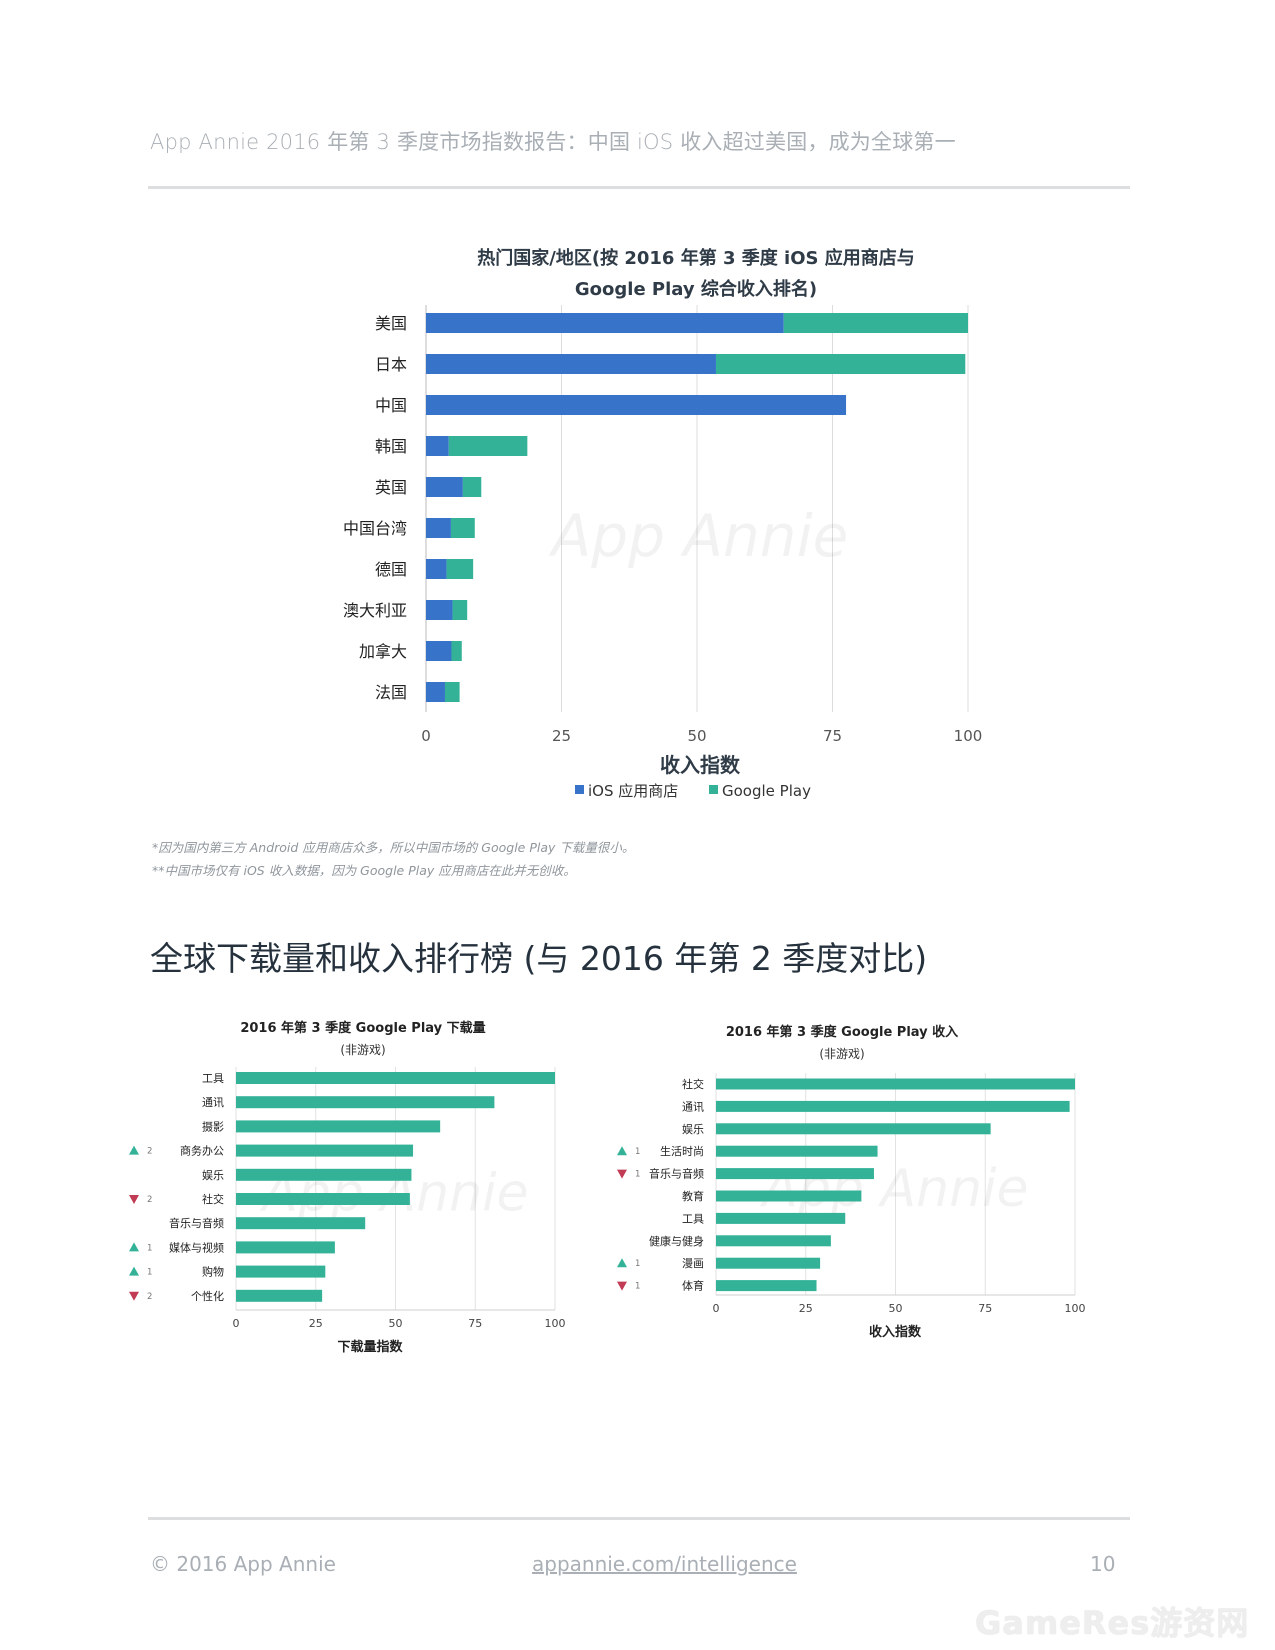 The image size is (1275, 1650). What do you see at coordinates (579, 789) in the screenshot?
I see `legend-swatch-ios` at bounding box center [579, 789].